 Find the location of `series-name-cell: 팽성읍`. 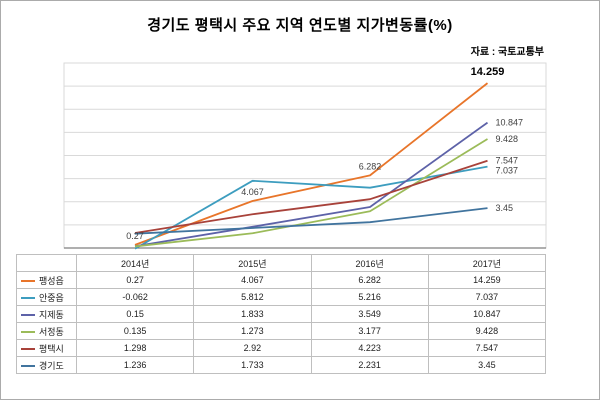

series-name-cell: 팽성읍 is located at coordinates (46, 280).